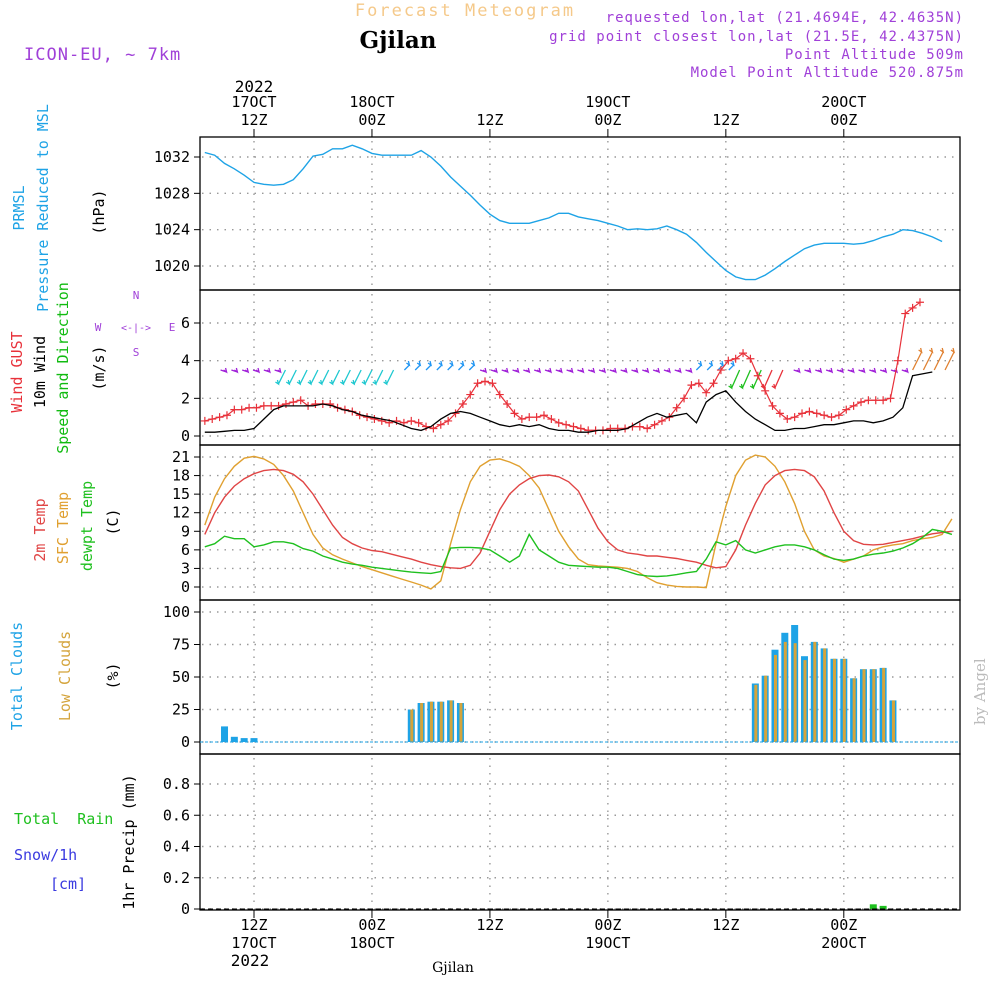  Describe the element at coordinates (580, 832) in the screenshot. I see `panel-frame-precip` at that location.